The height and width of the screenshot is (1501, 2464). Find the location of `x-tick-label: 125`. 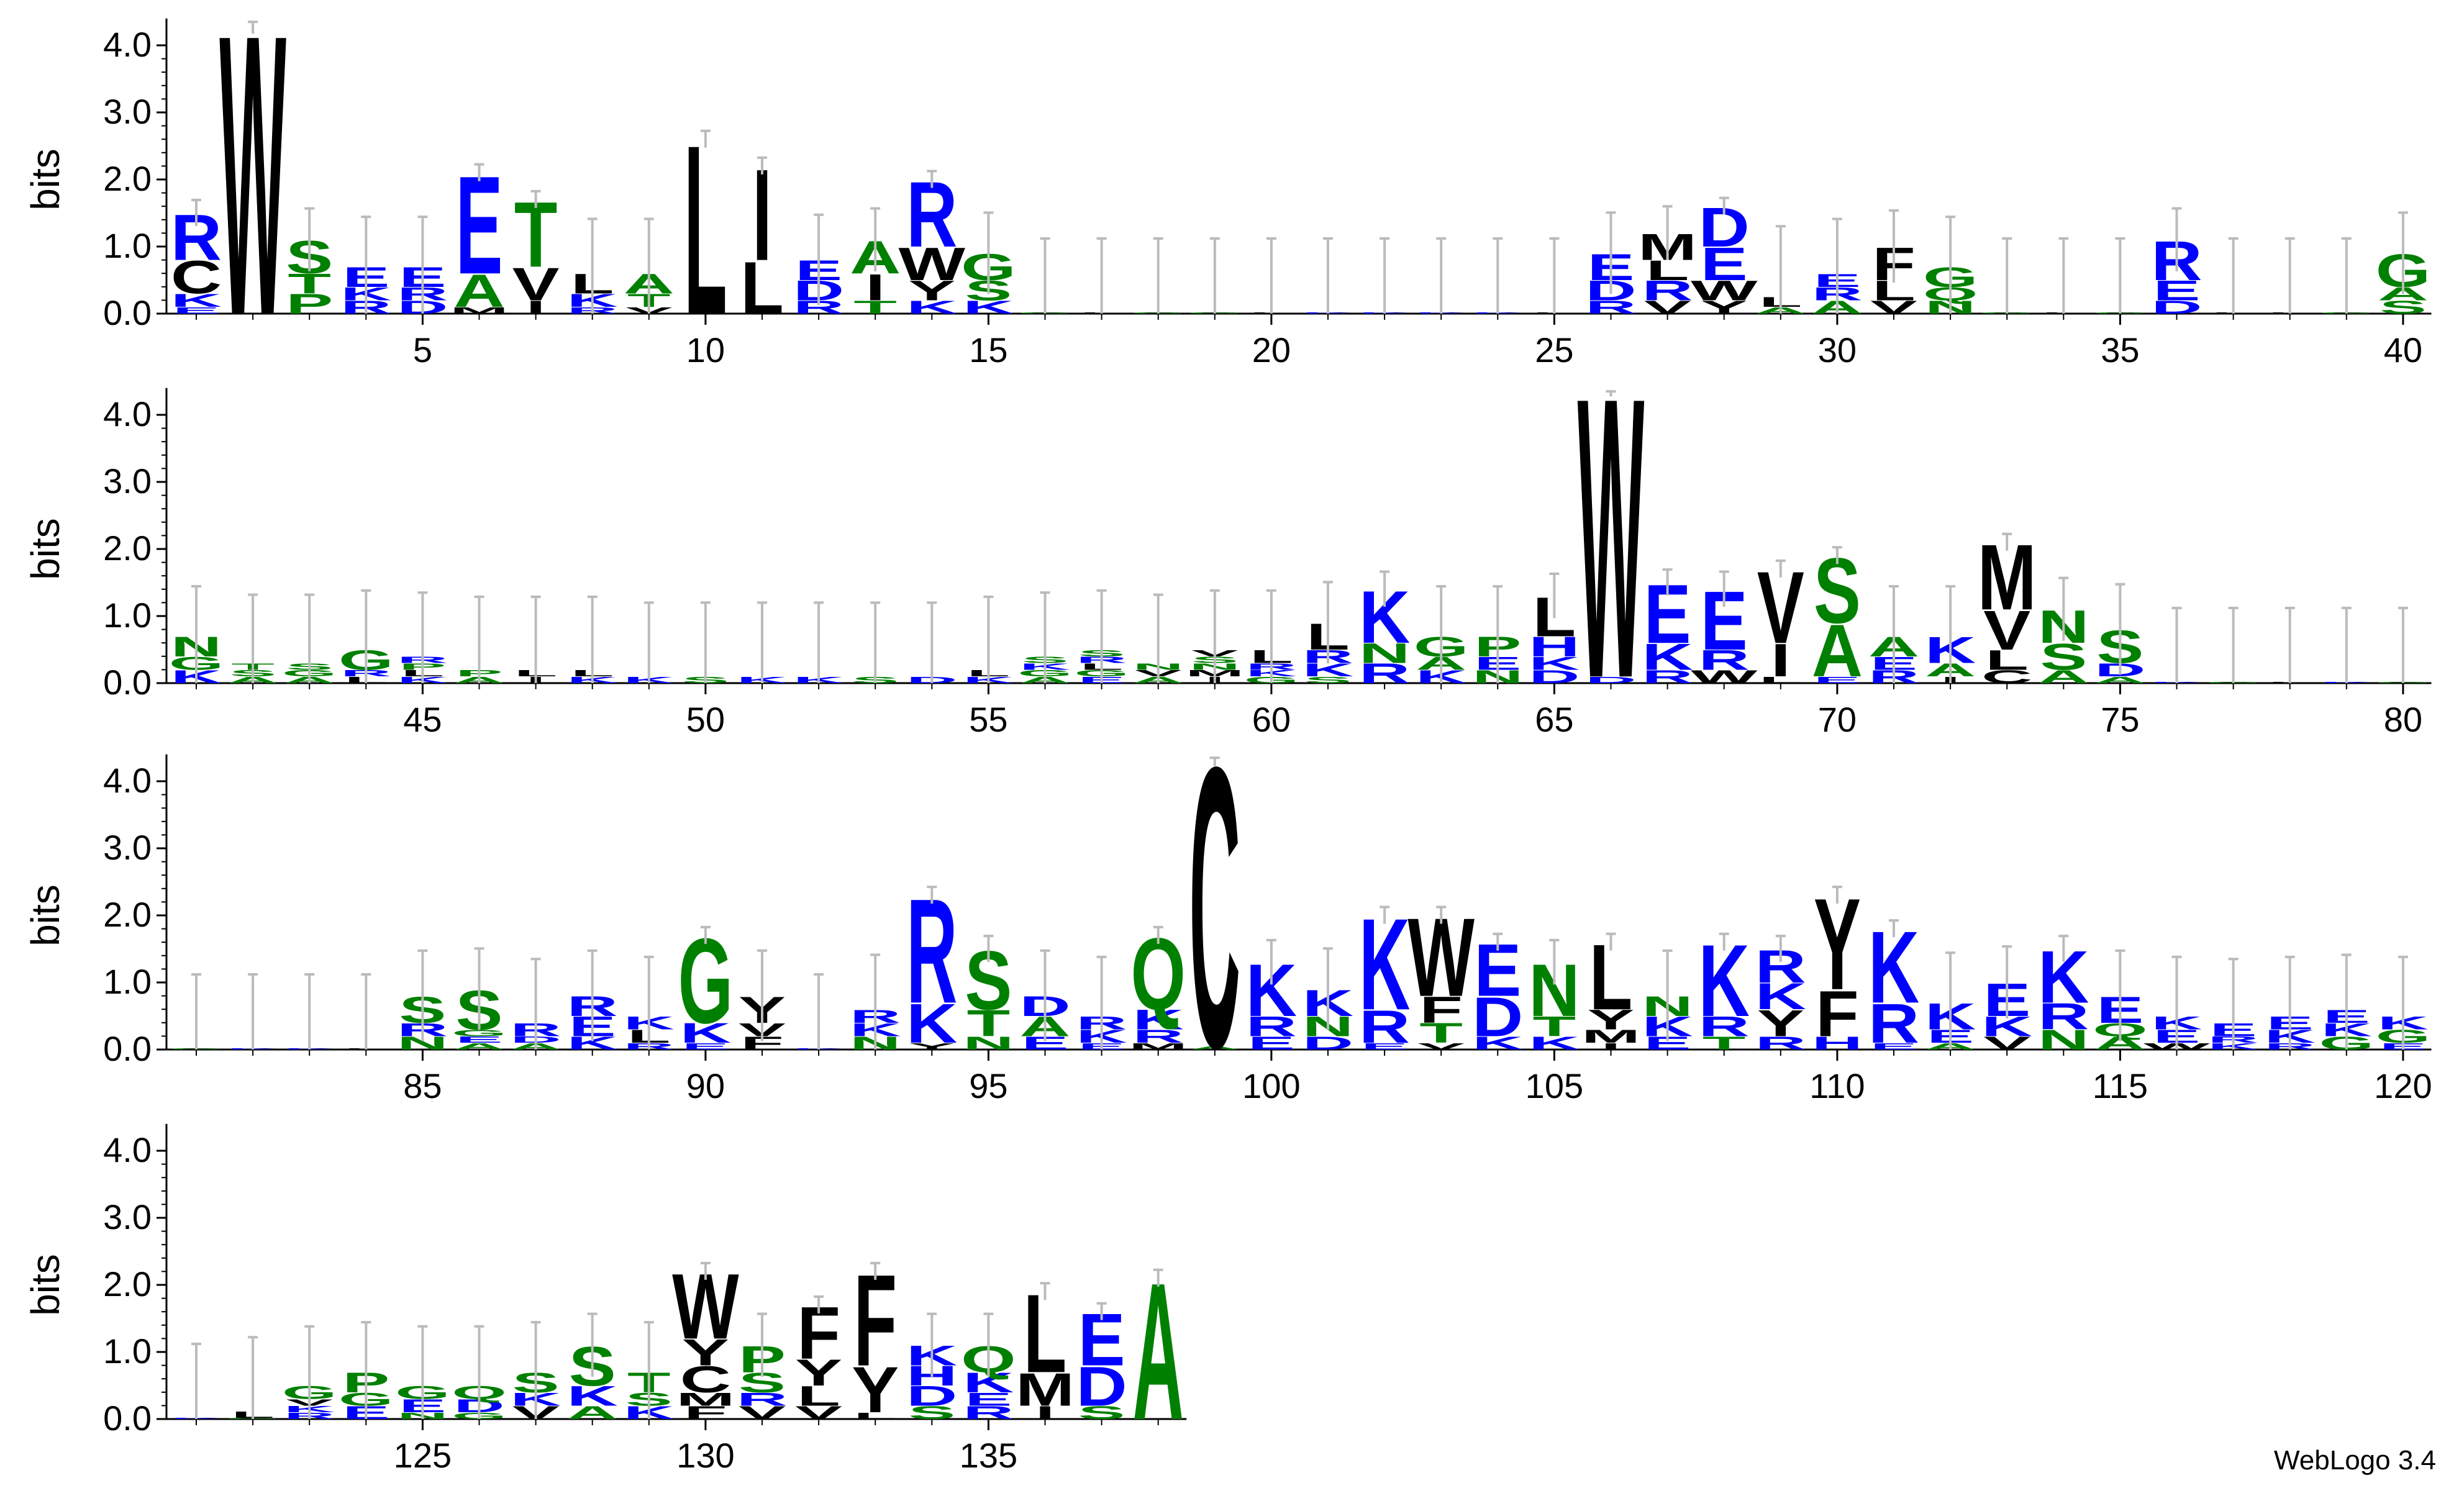

x-tick-label: 125 is located at coordinates (423, 1455).